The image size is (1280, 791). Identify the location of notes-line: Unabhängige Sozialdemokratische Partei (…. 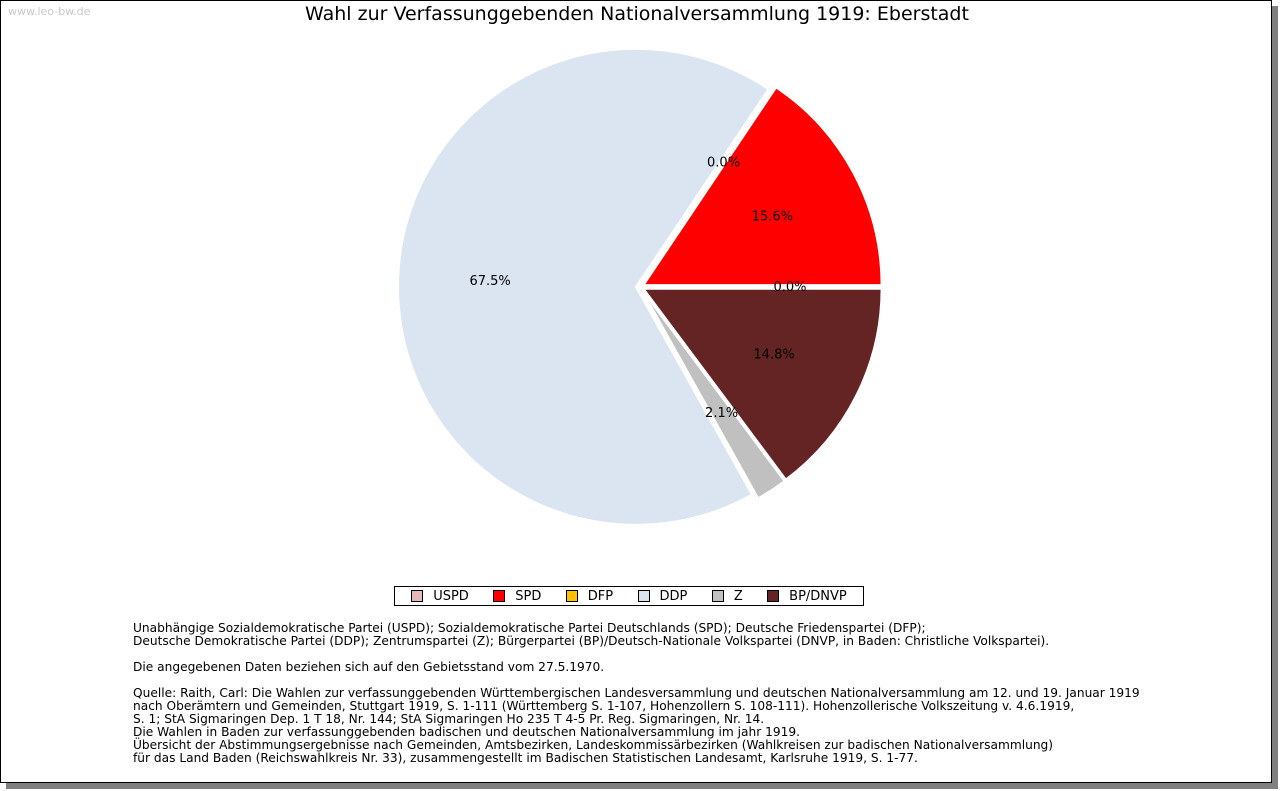
(529, 628).